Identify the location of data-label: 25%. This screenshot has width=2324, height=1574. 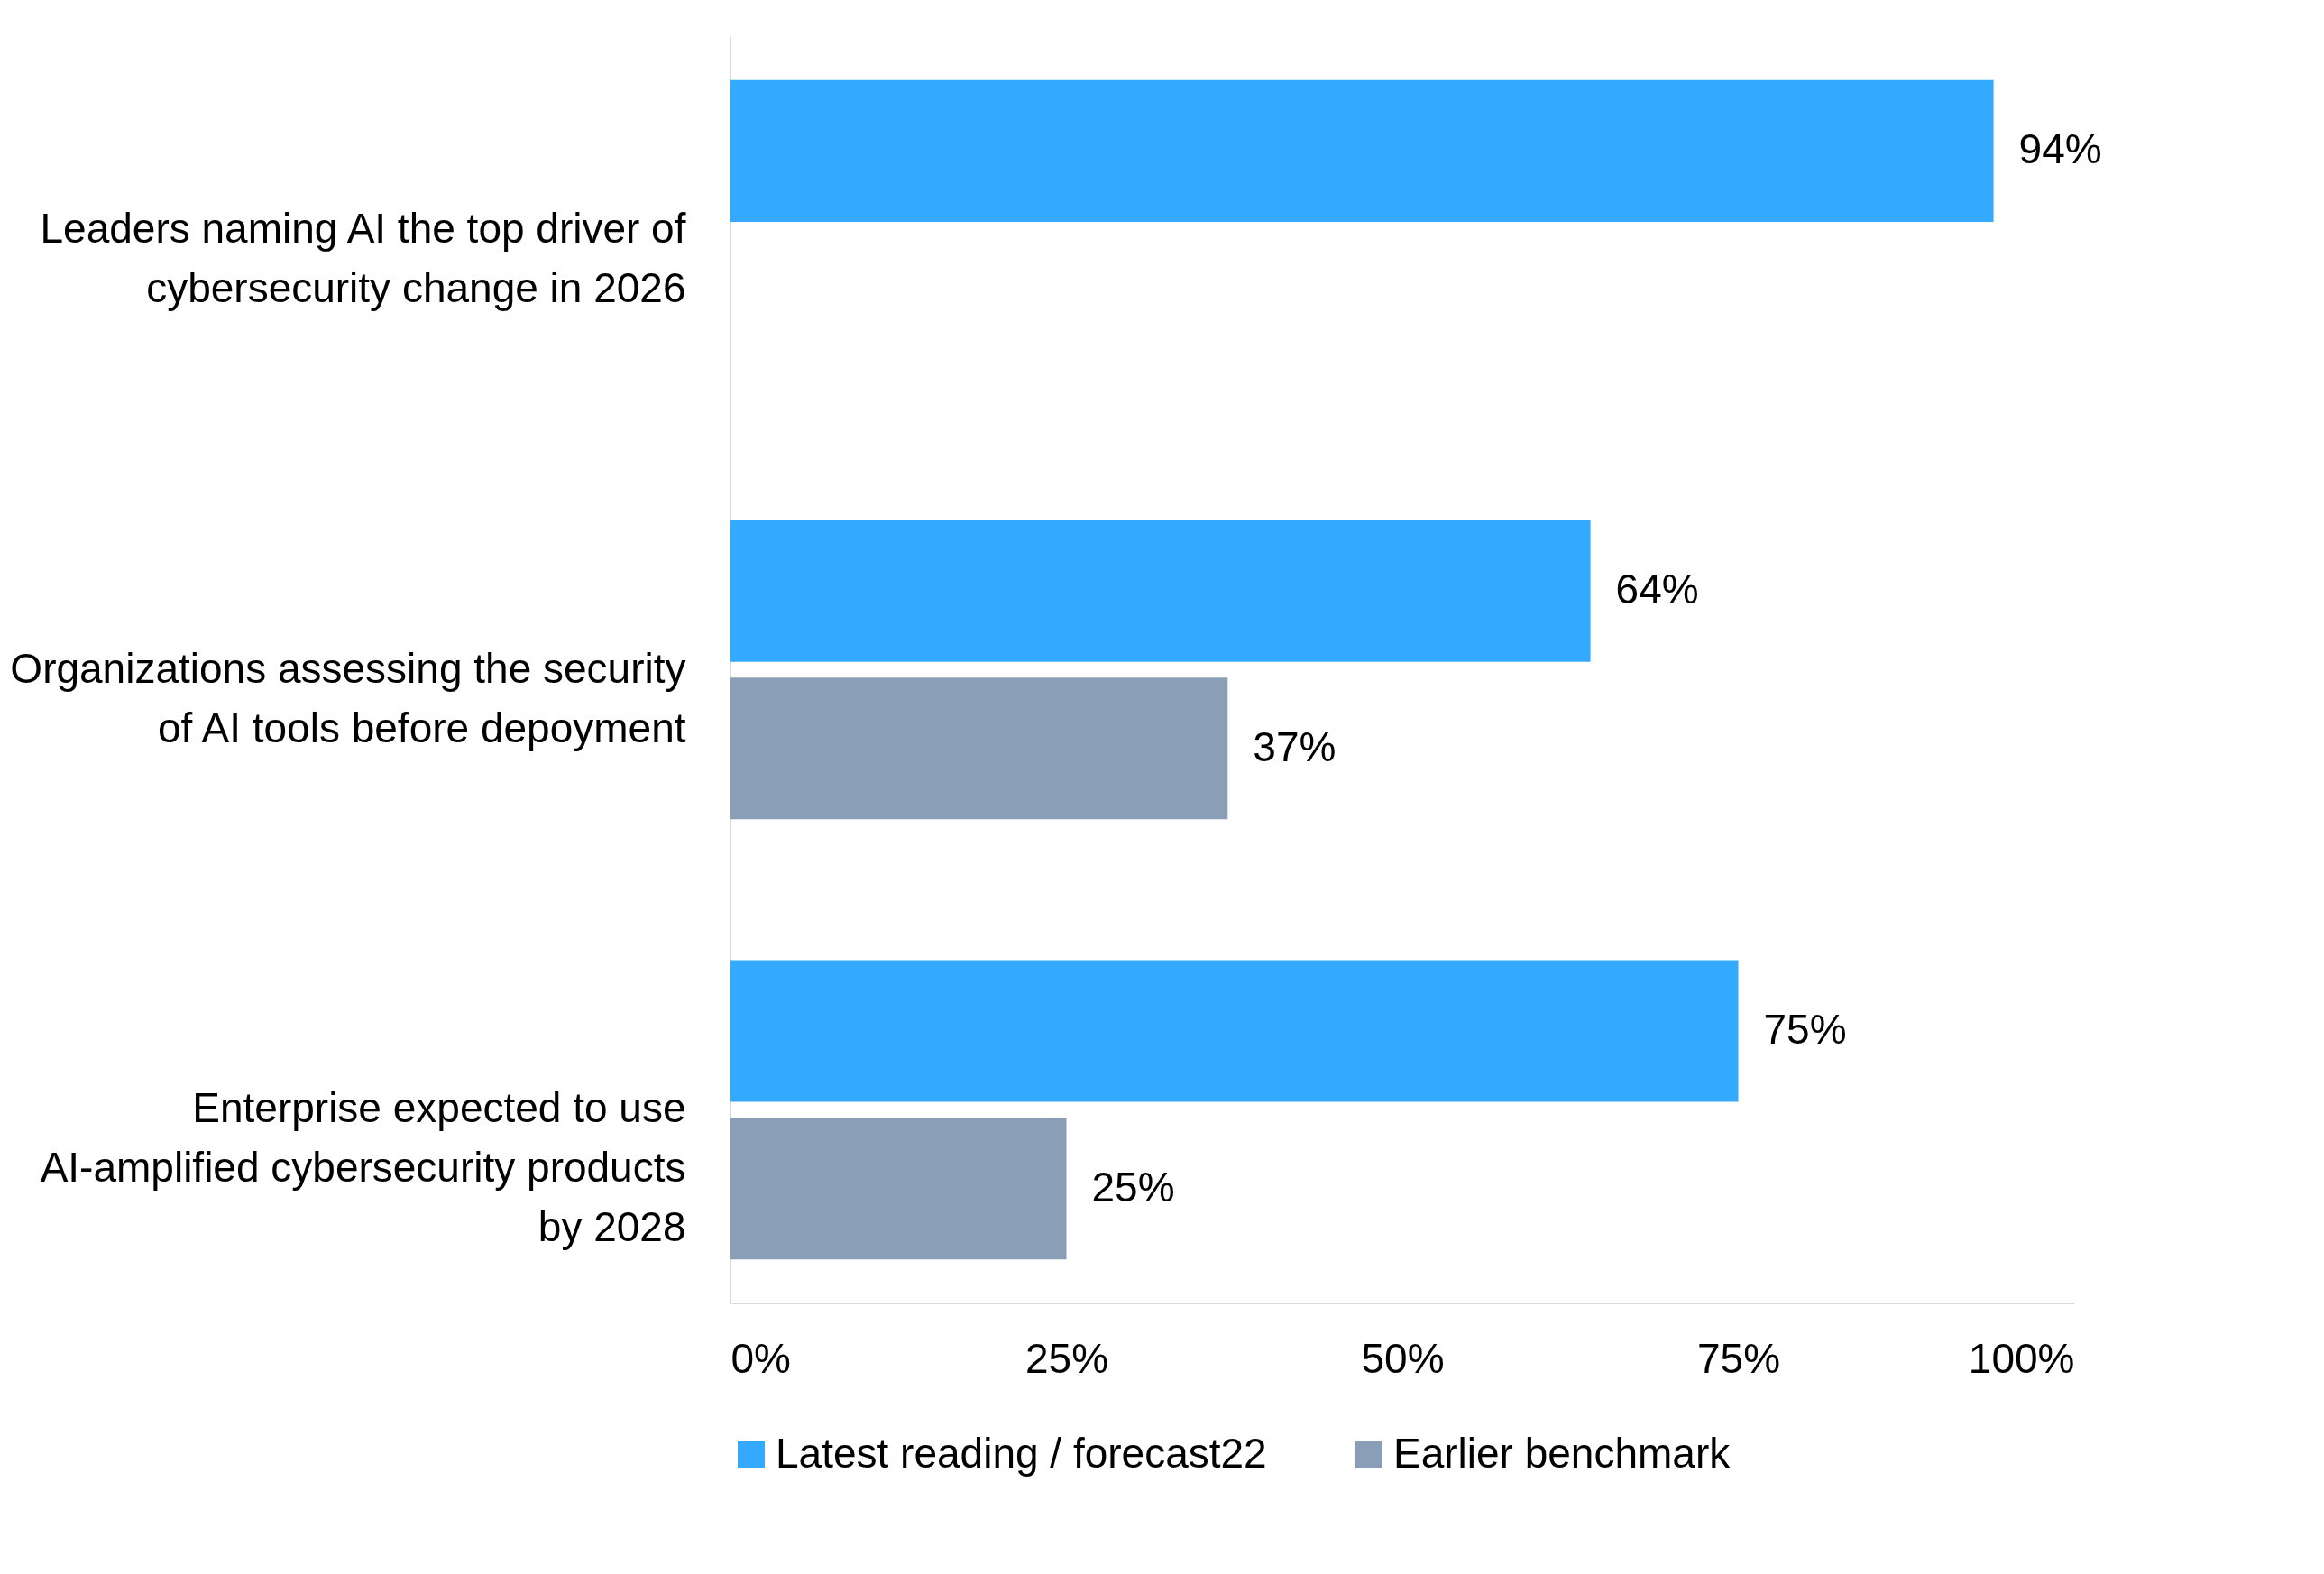
(1133, 1186).